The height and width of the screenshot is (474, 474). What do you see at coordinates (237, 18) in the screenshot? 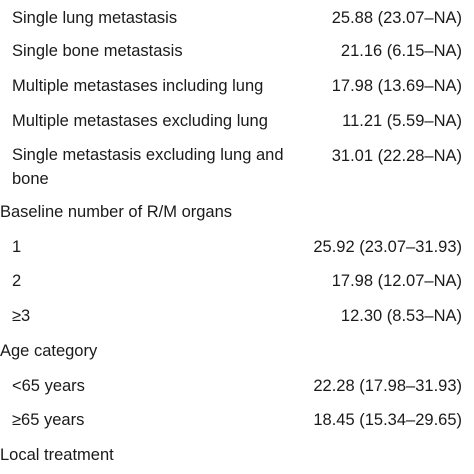
I see `table-row: Single lung metastasis 25.88 (23.07–NA)` at bounding box center [237, 18].